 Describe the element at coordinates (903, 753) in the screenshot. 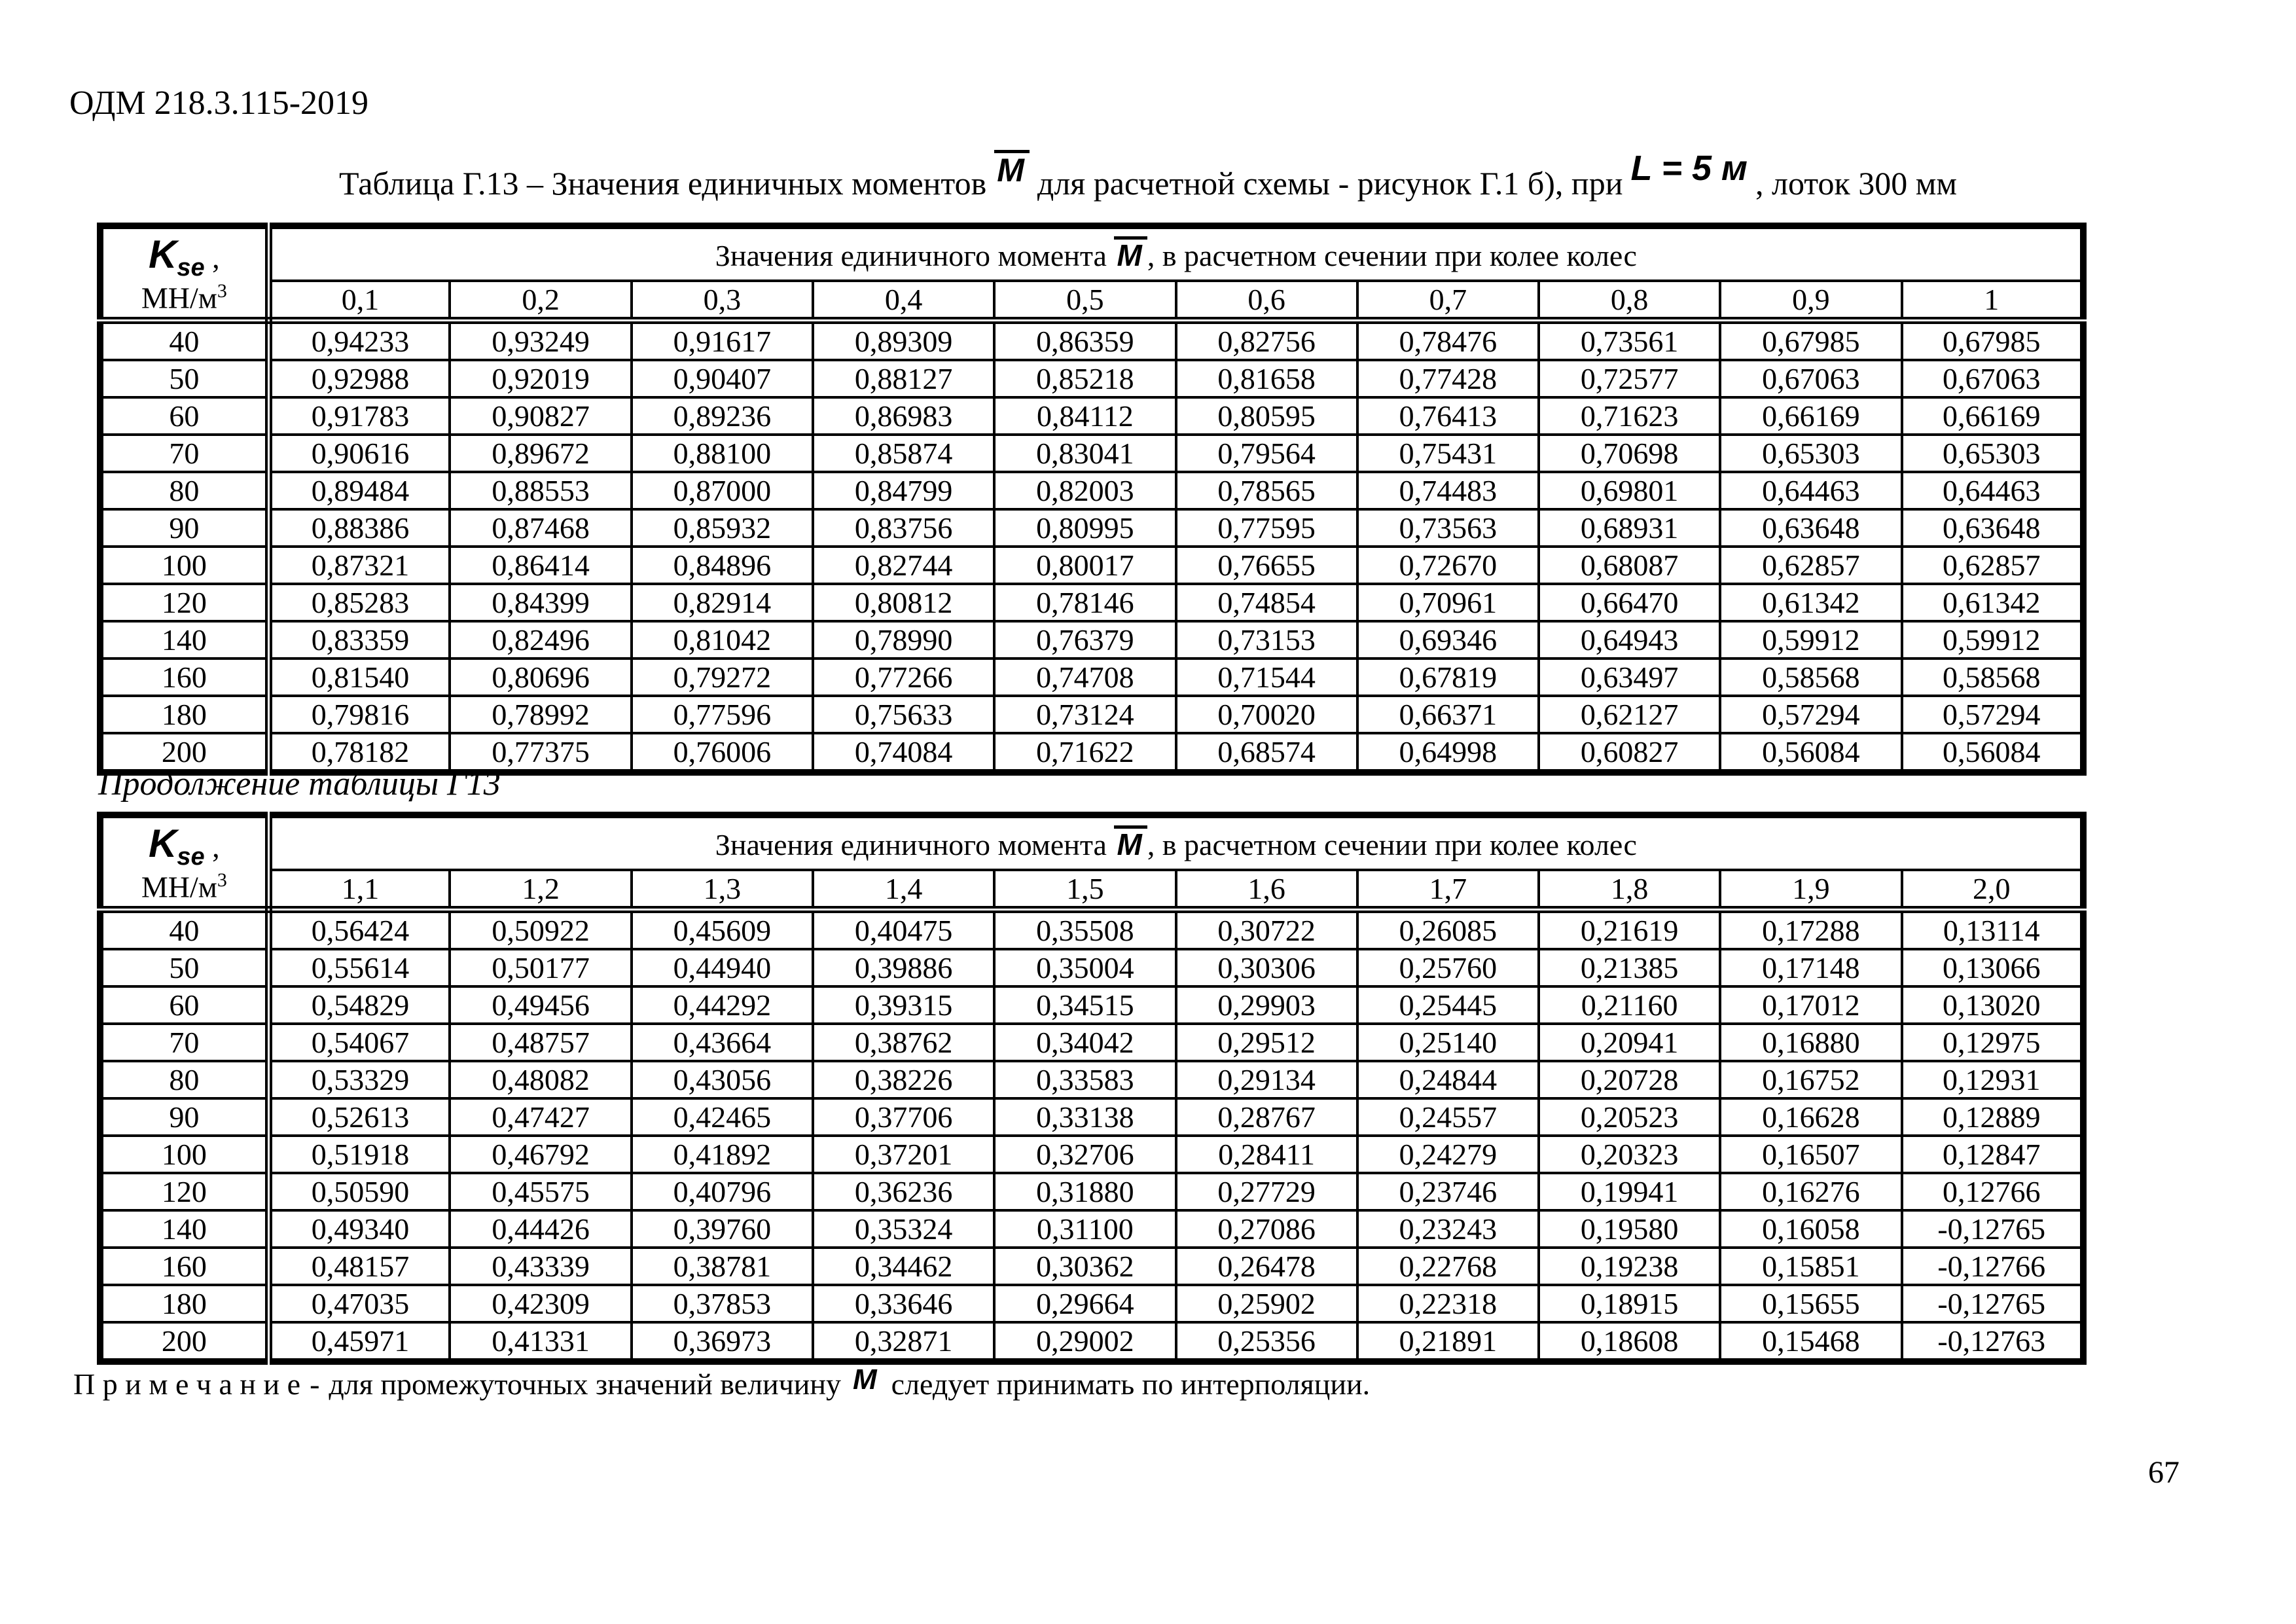

I see `moment-value-cell: 0,74084` at that location.